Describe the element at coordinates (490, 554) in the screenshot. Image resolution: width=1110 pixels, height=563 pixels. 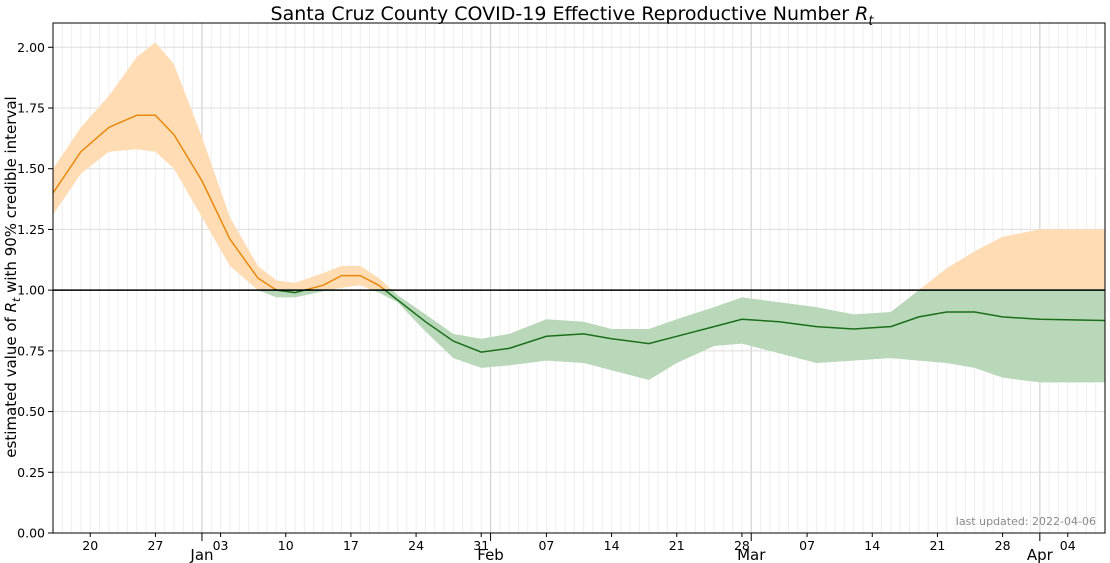
I see `x-month-label: Feb` at that location.